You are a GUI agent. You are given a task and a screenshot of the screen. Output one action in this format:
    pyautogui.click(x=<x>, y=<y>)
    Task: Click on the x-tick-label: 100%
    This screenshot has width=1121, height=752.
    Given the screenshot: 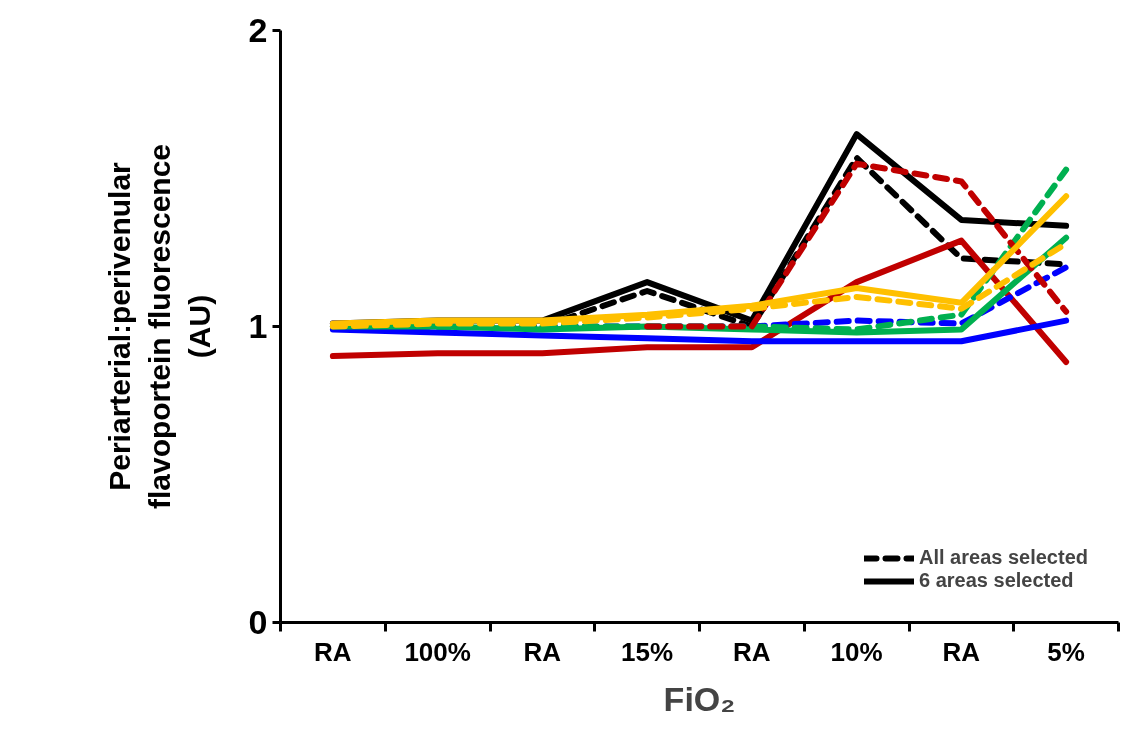 What is the action you would take?
    pyautogui.click(x=437, y=651)
    